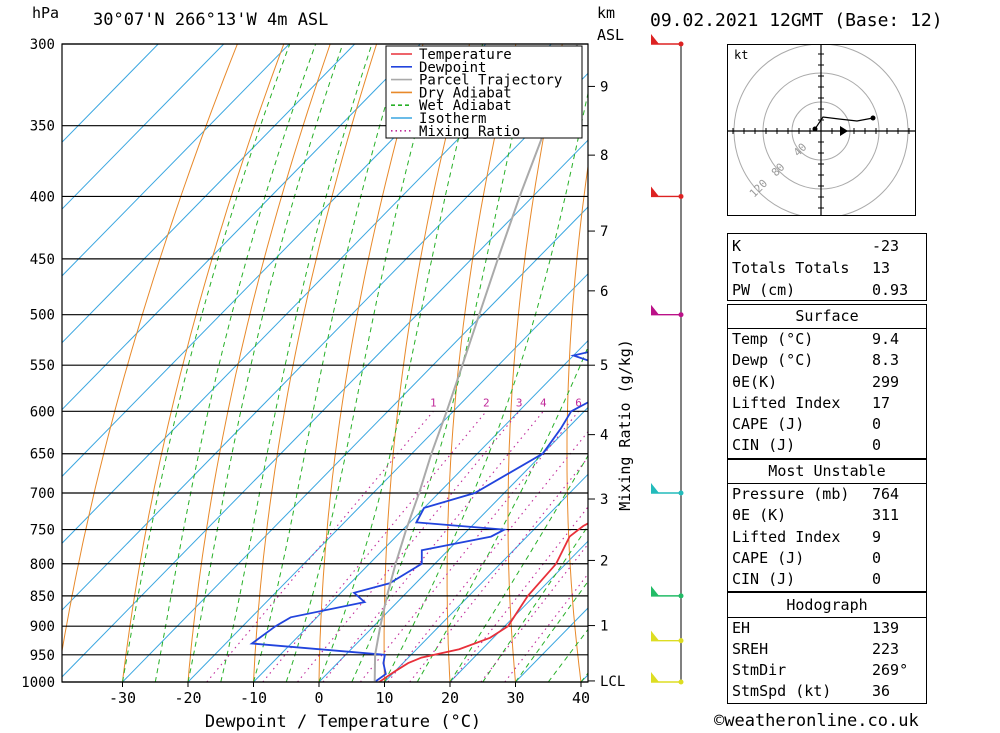 This screenshot has height=733, width=1000. What do you see at coordinates (827, 605) in the screenshot?
I see `hodograph-stats-title: Hodograph` at bounding box center [827, 605].